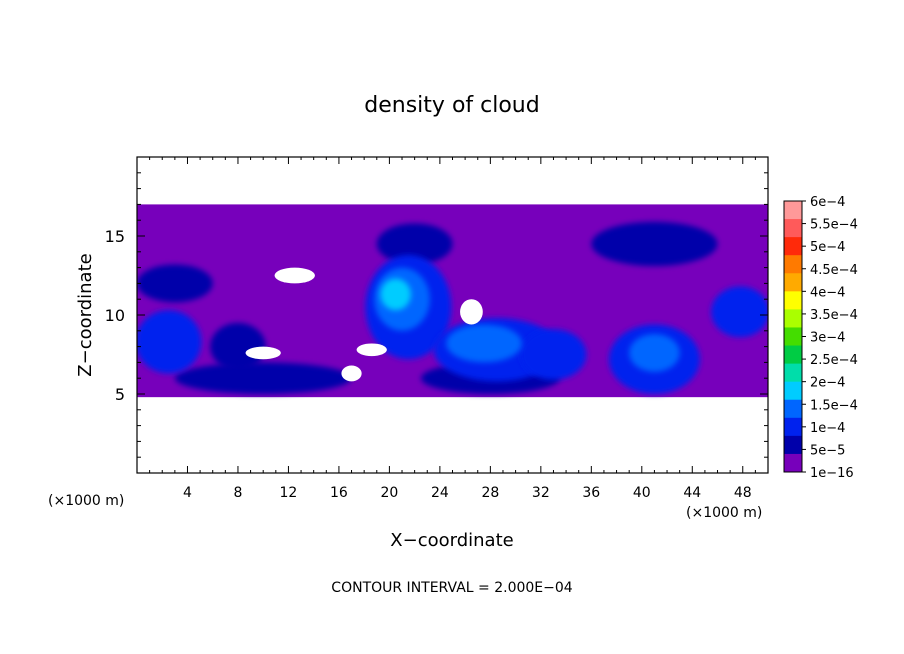 This screenshot has height=654, width=904. I want to click on x-tick-label-48: 48, so click(743, 493).